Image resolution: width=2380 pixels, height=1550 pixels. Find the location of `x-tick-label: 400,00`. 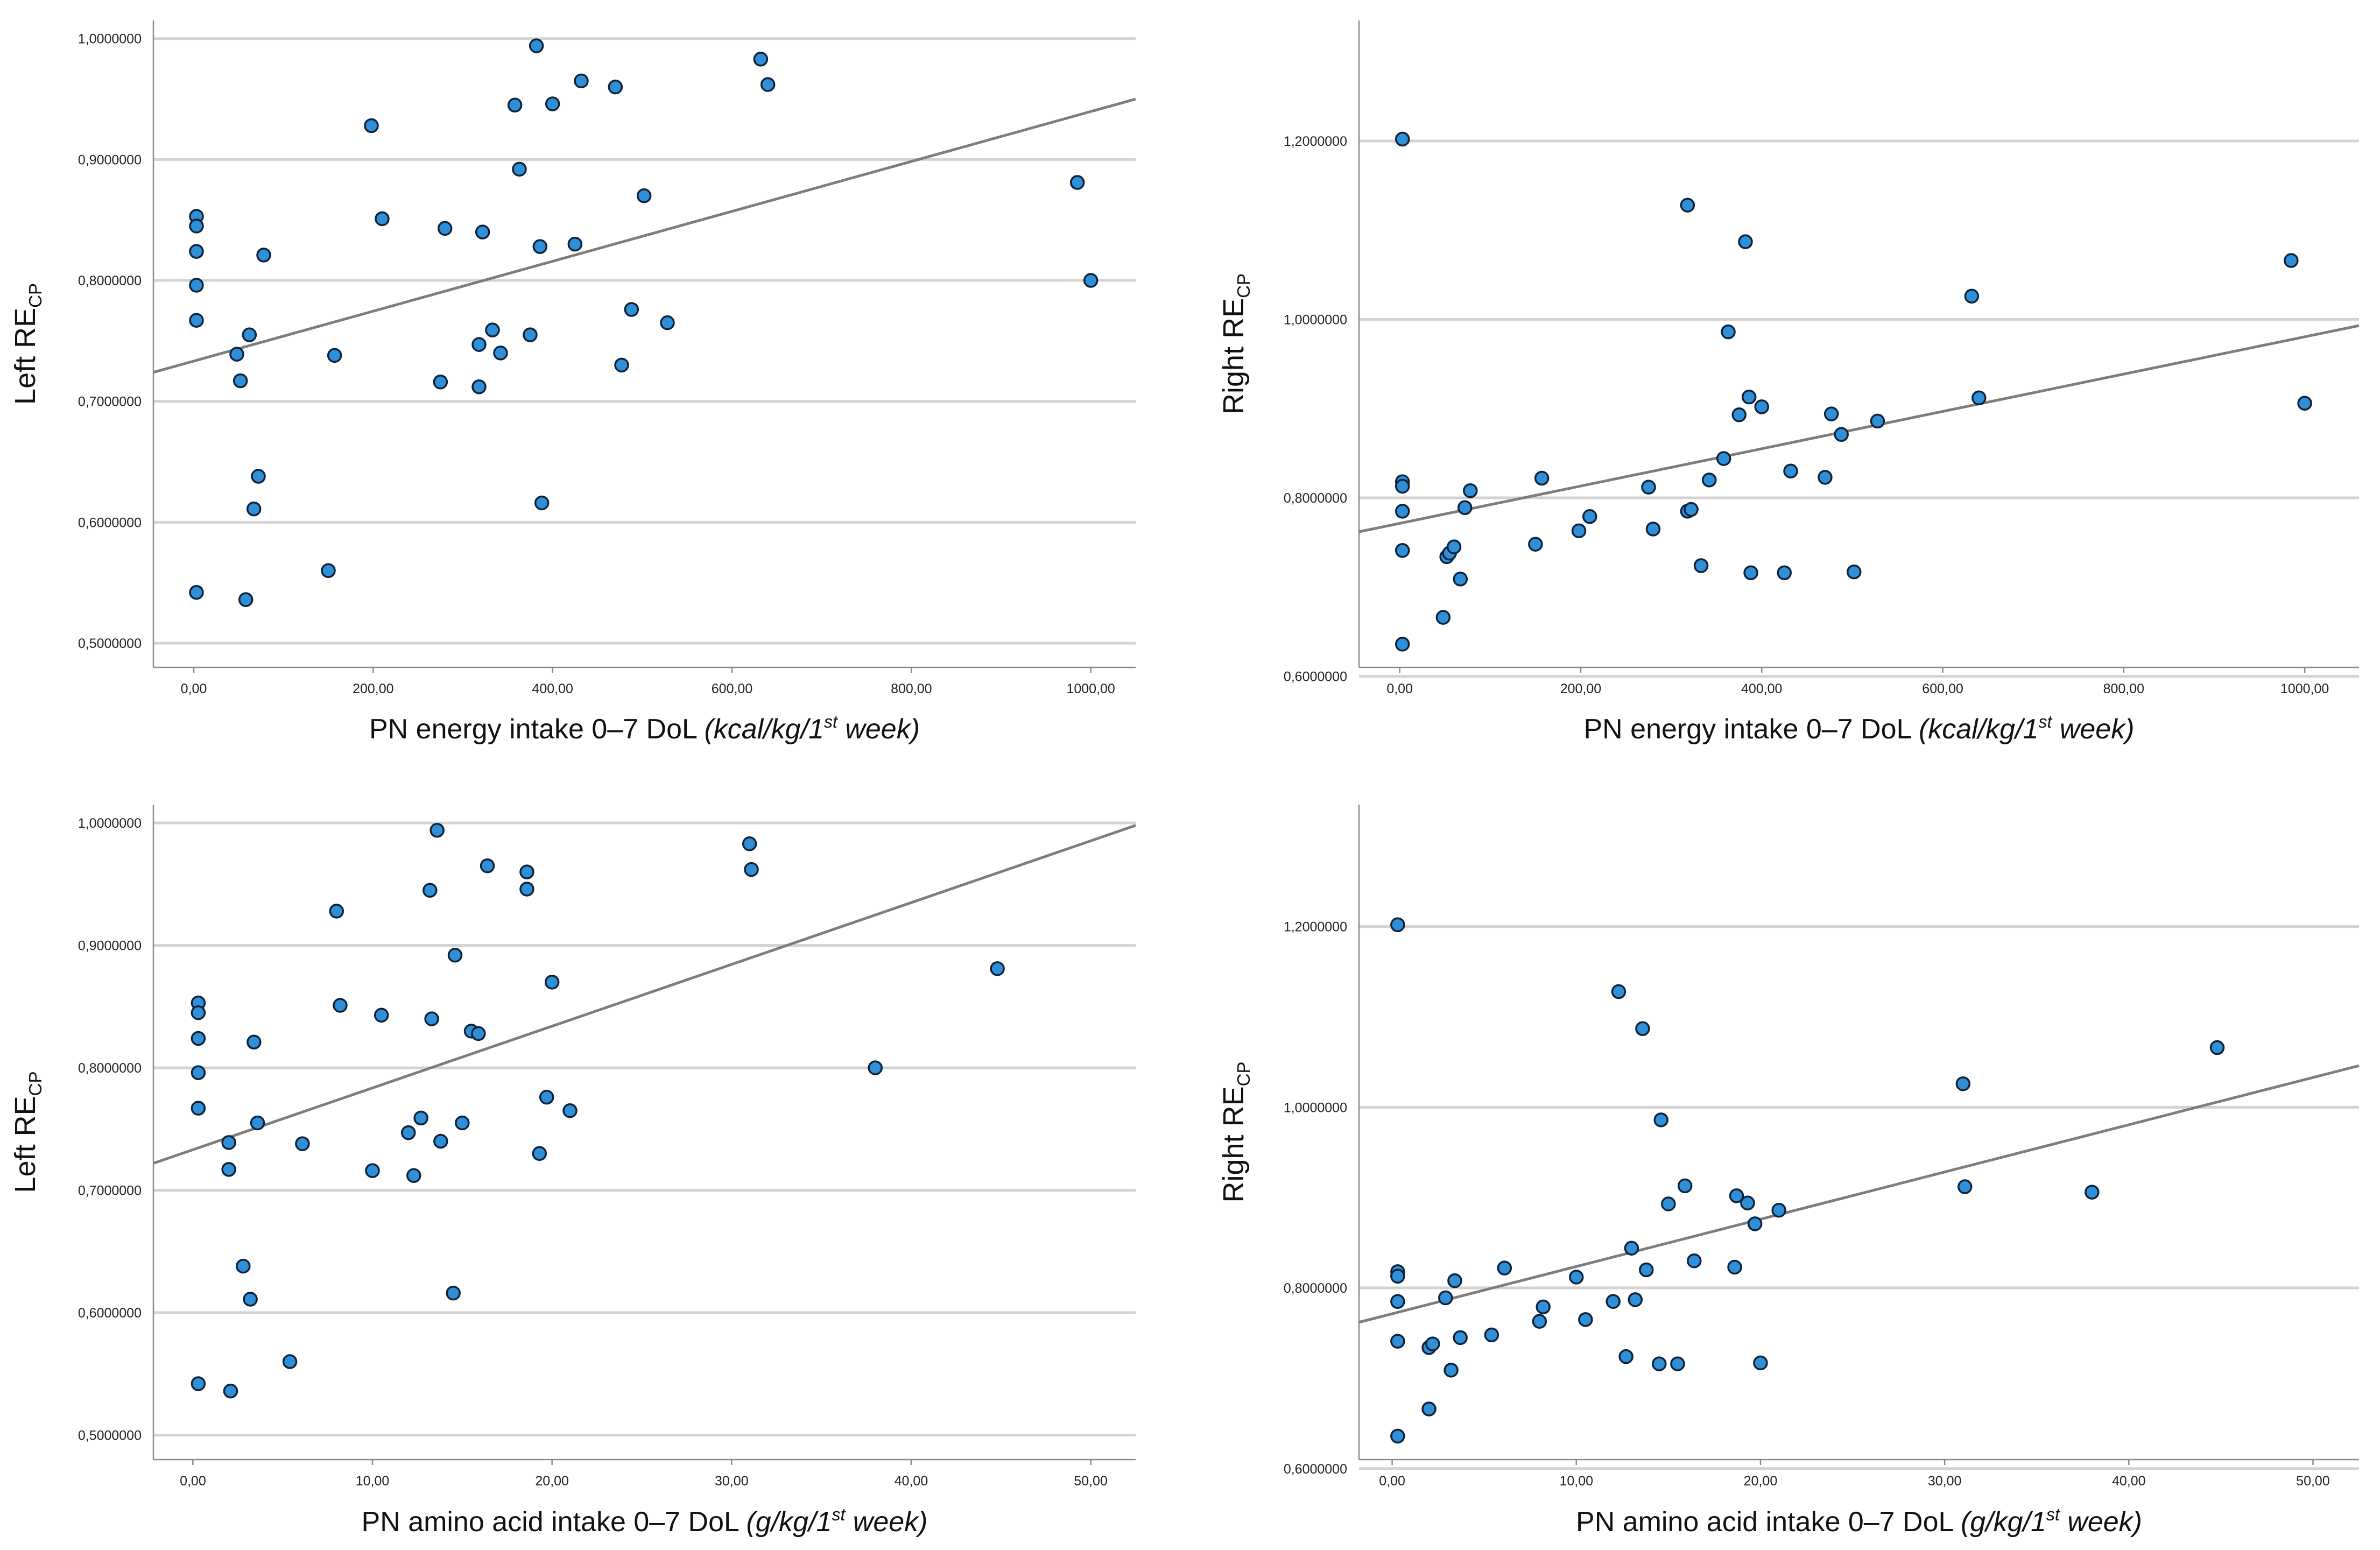

x-tick-label: 400,00 is located at coordinates (1761, 688).